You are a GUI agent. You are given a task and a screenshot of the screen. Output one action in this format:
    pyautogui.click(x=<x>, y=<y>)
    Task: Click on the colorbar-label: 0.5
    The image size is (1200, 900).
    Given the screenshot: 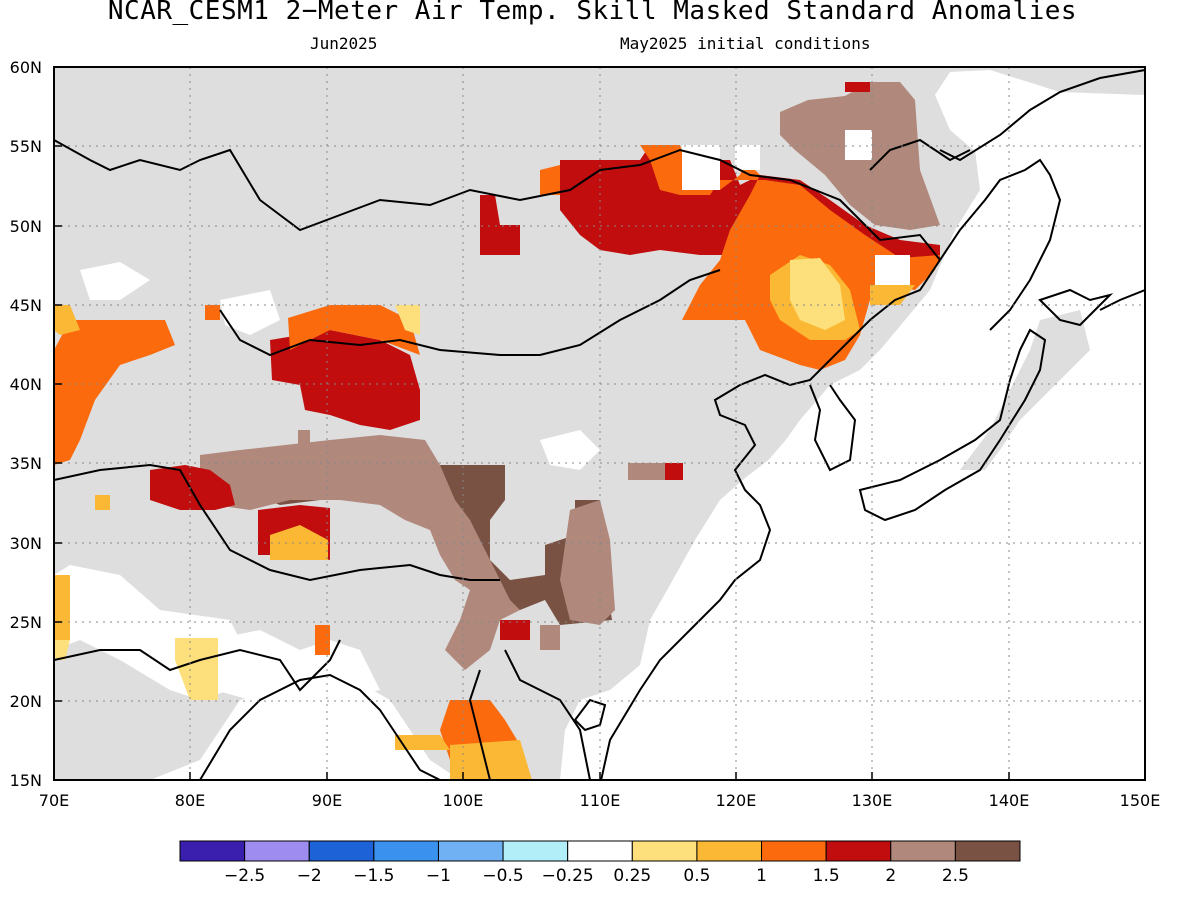 What is the action you would take?
    pyautogui.click(x=696, y=876)
    